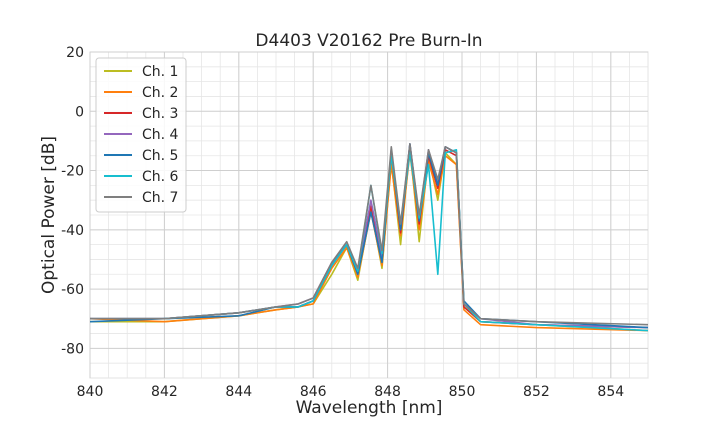 This screenshot has height=432, width=720. I want to click on y-tick-label: 20, so click(75, 53).